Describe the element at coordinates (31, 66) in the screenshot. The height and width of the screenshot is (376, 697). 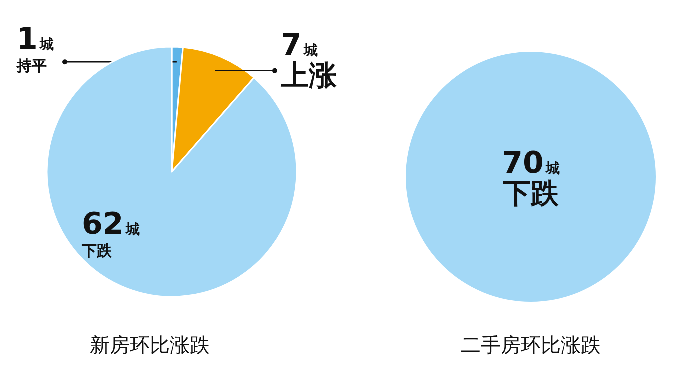
I see `slice-label: 持平` at that location.